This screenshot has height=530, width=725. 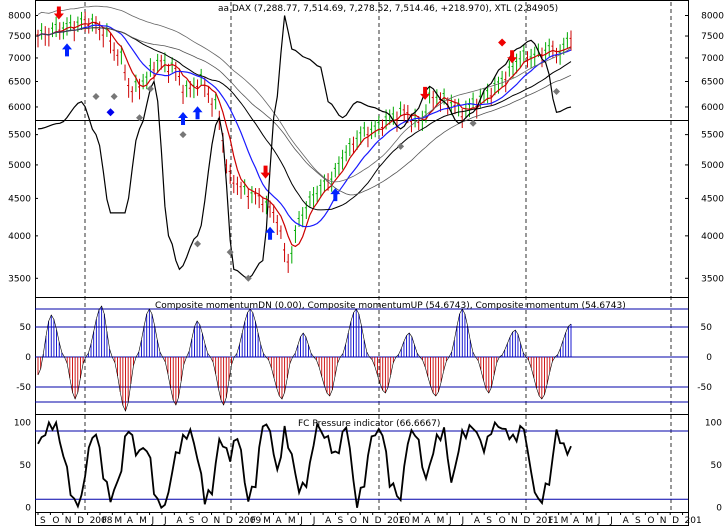 What do you see at coordinates (712, 17) in the screenshot?
I see `price-y-tick-right: 8000` at bounding box center [712, 17].